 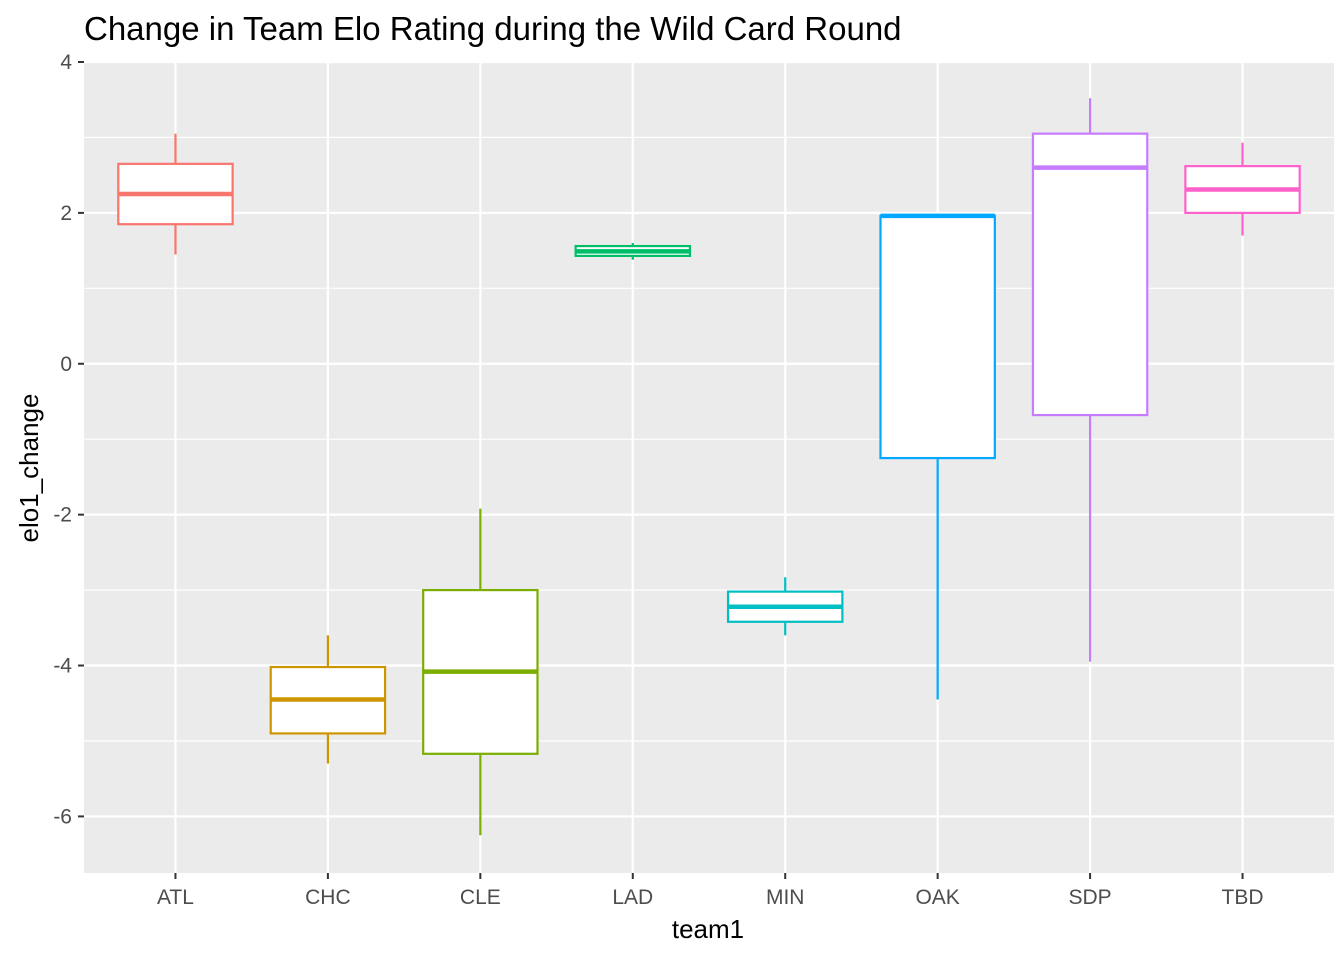 I want to click on y-axis-title: elo1_change, so click(x=29, y=468).